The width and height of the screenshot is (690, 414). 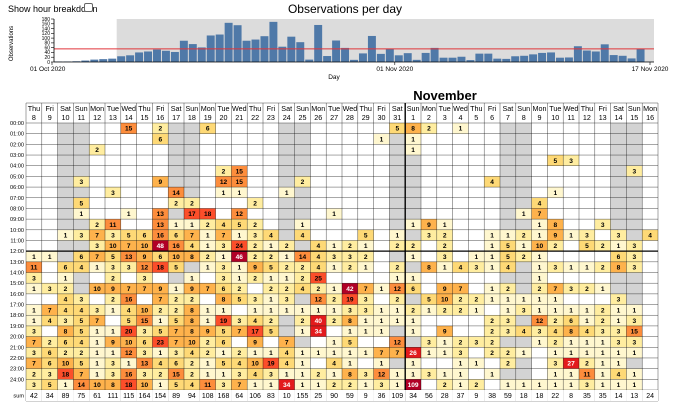 What do you see at coordinates (88, 7) in the screenshot?
I see `hour-breakdown-checkbox` at bounding box center [88, 7].